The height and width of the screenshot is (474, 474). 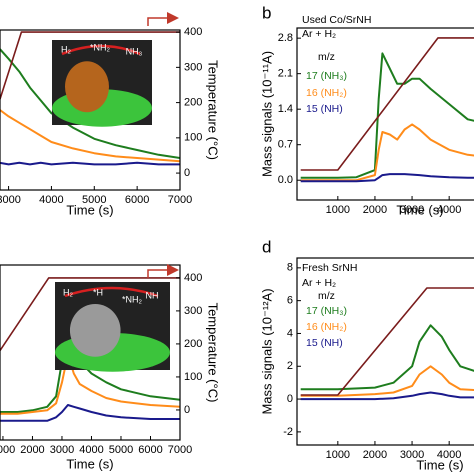 I want to click on y-tick-label: 2, so click(x=290, y=366).